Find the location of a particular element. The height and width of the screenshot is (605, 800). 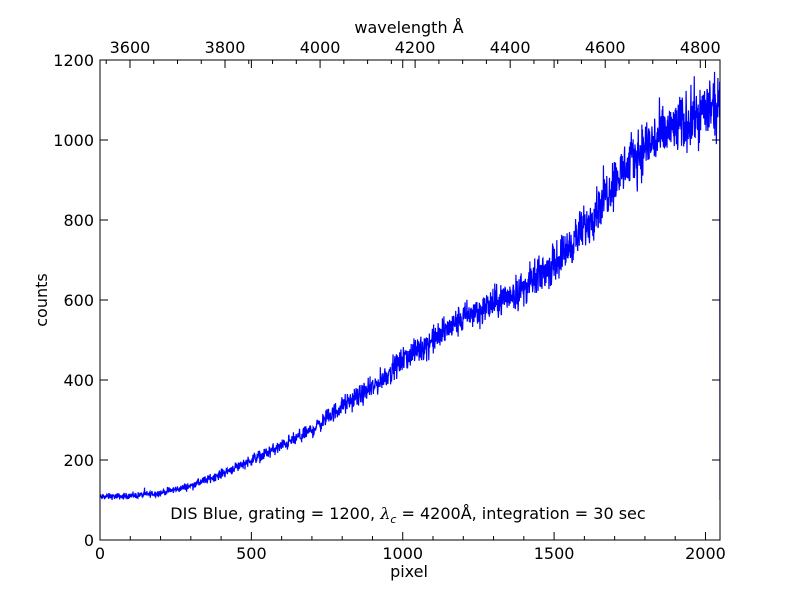

y-tick-label: 0 is located at coordinates (89, 540).